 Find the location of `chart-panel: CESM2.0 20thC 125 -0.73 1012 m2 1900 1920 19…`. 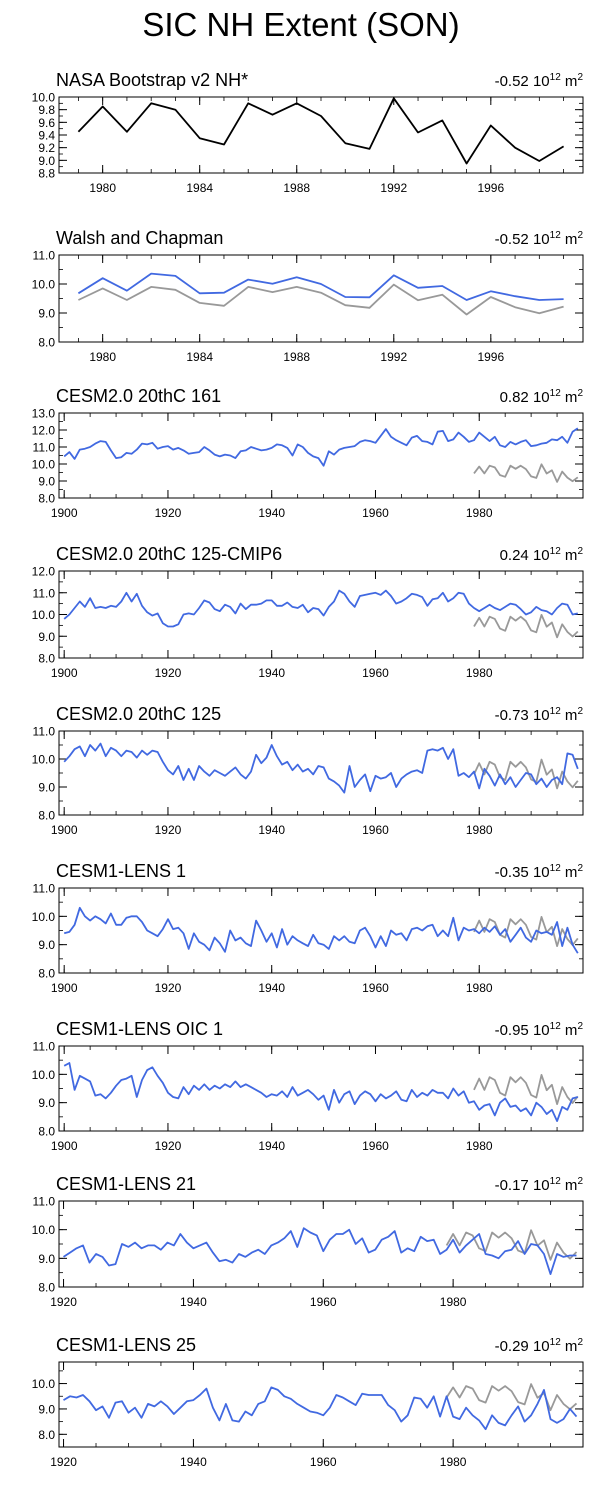

chart-panel: CESM2.0 20thC 125 -0.73 1012 m2 1900 1920 19… is located at coordinates (308, 770).